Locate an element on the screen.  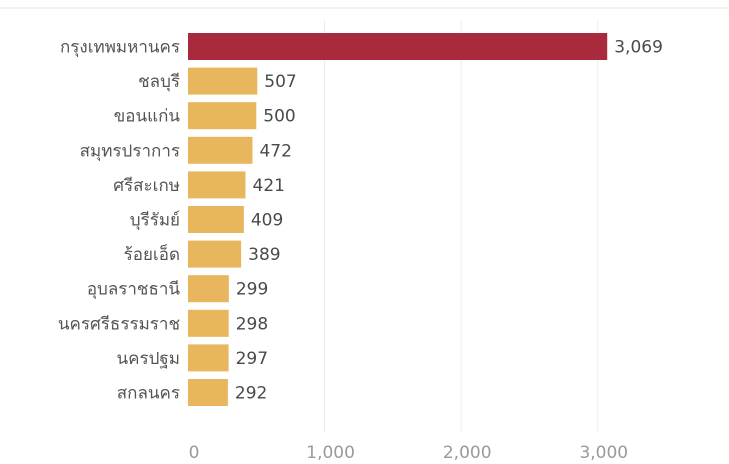
category-label: กรุงเทพมหานคร is located at coordinates (120, 48).